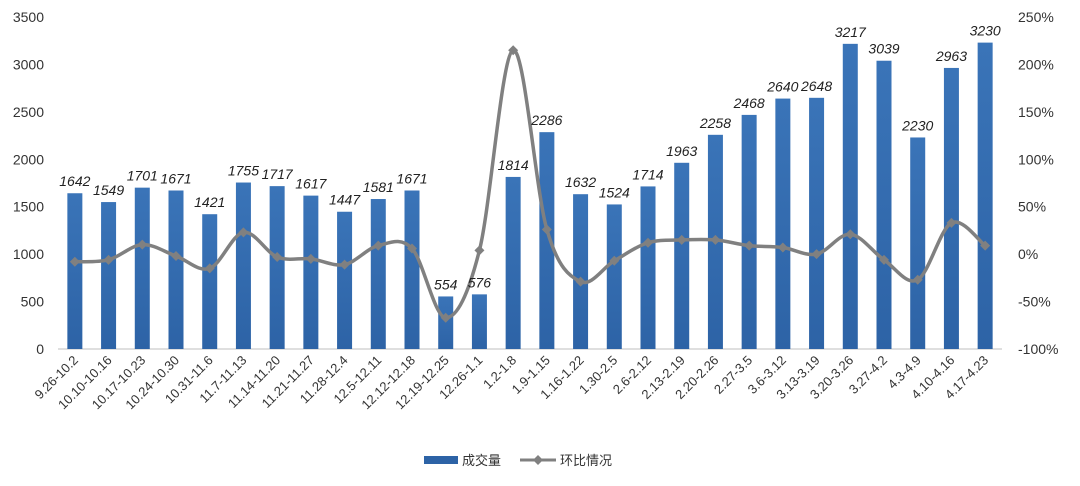 The height and width of the screenshot is (486, 1080). Describe the element at coordinates (586, 461) in the screenshot. I see `legend-label-line: 环比情况` at that location.